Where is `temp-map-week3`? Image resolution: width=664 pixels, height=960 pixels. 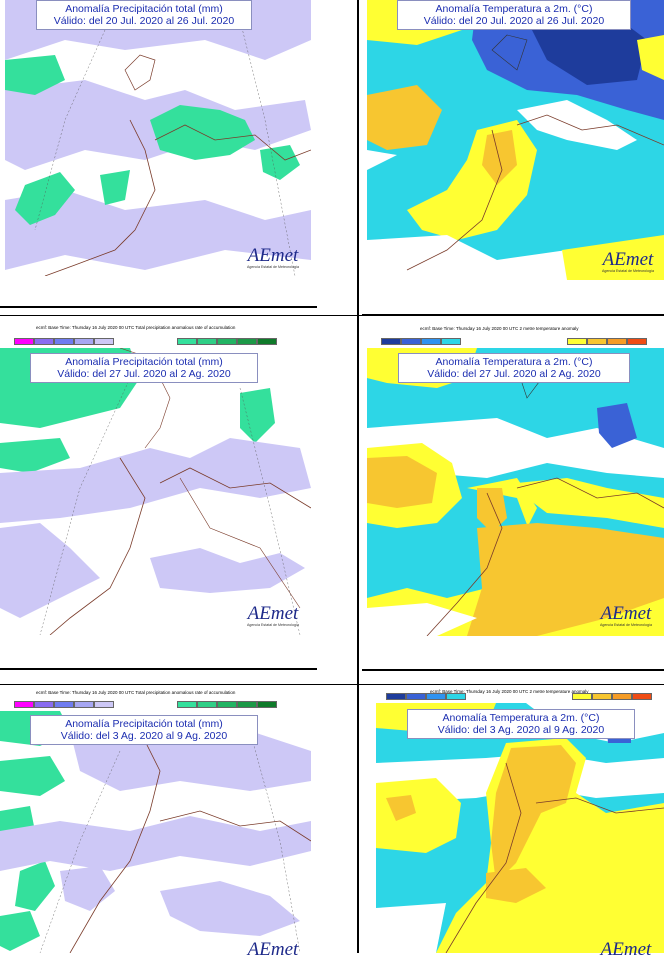 temp-map-week3 is located at coordinates (520, 828).